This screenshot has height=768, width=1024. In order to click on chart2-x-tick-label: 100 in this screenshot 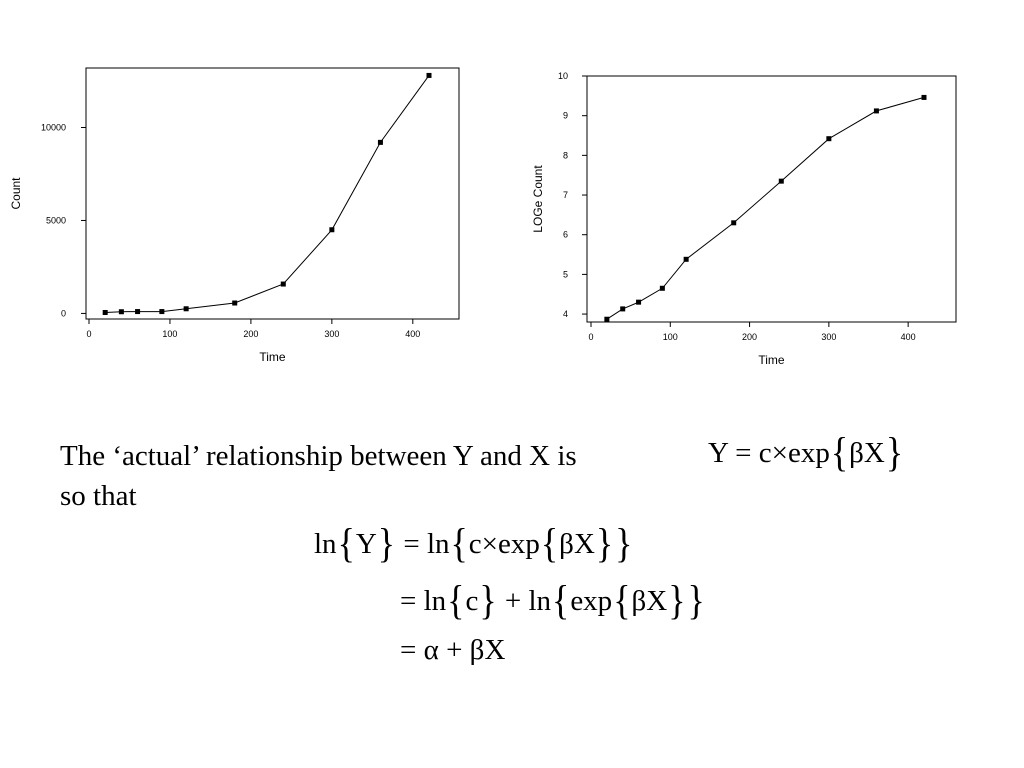, I will do `click(670, 337)`.